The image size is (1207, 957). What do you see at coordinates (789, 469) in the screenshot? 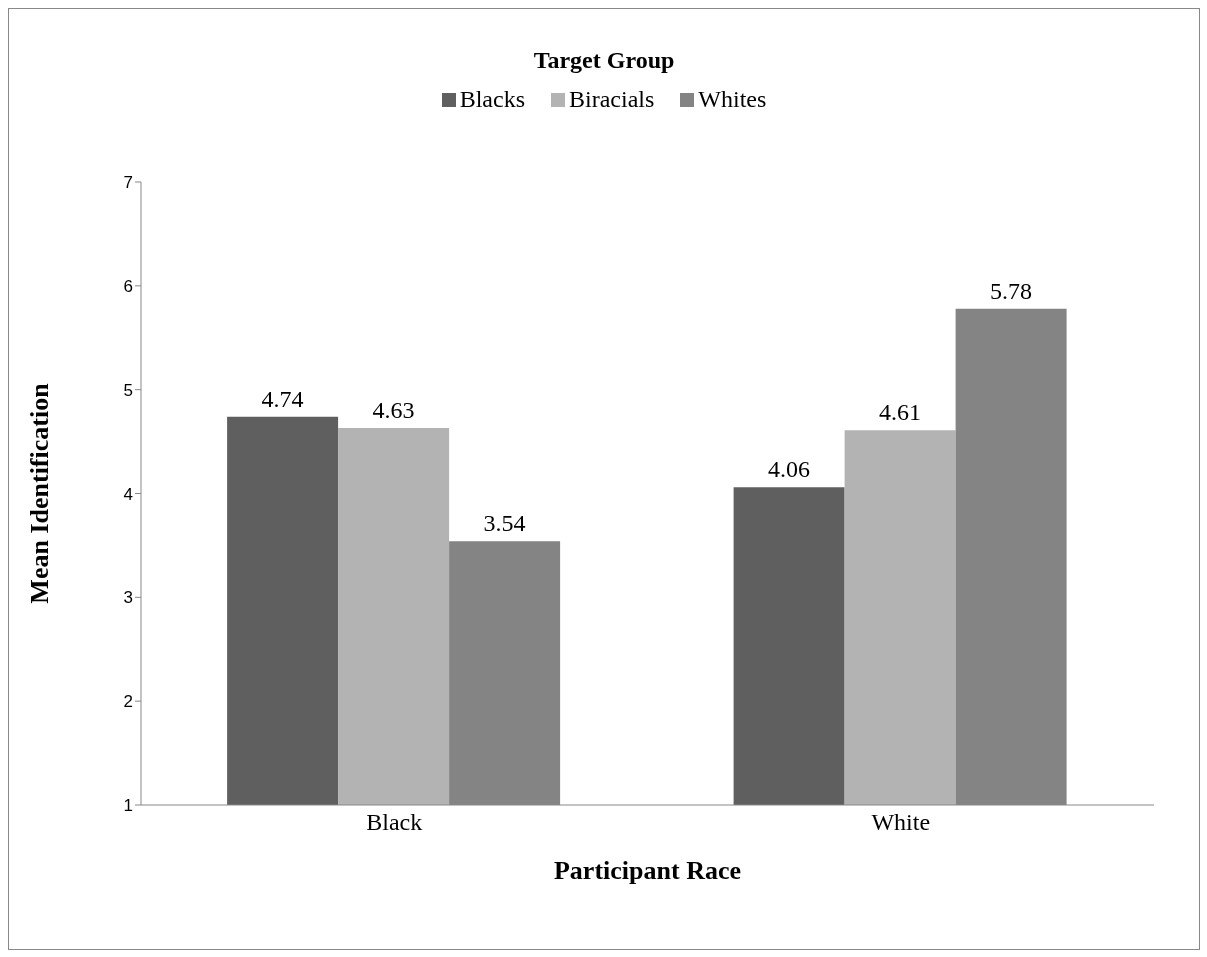
I see `data-label: 4.06` at bounding box center [789, 469].